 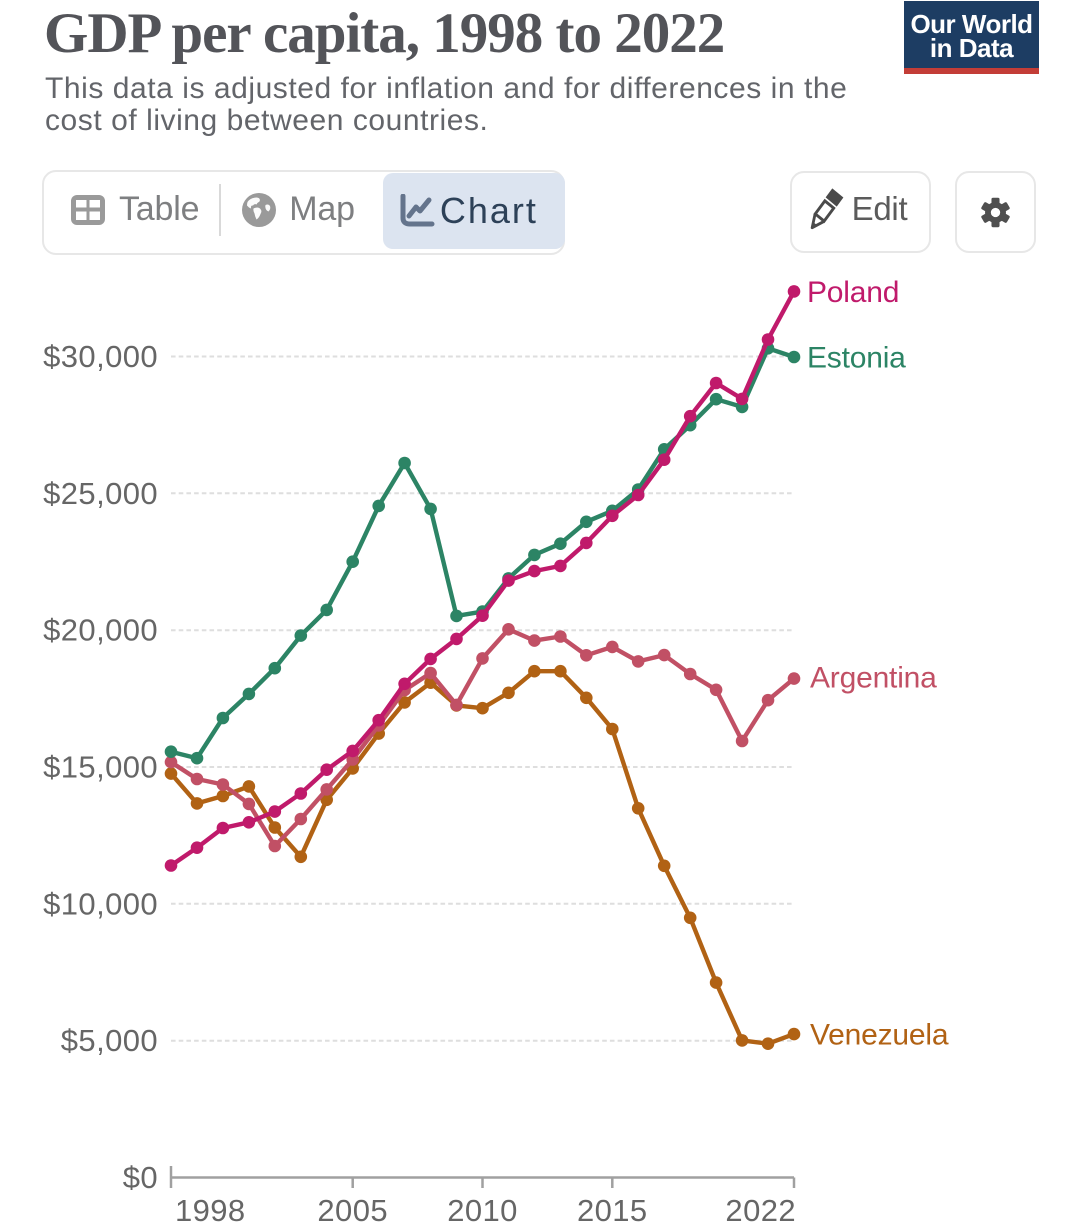 What do you see at coordinates (100, 630) in the screenshot?
I see `svg-text: $20,000` at bounding box center [100, 630].